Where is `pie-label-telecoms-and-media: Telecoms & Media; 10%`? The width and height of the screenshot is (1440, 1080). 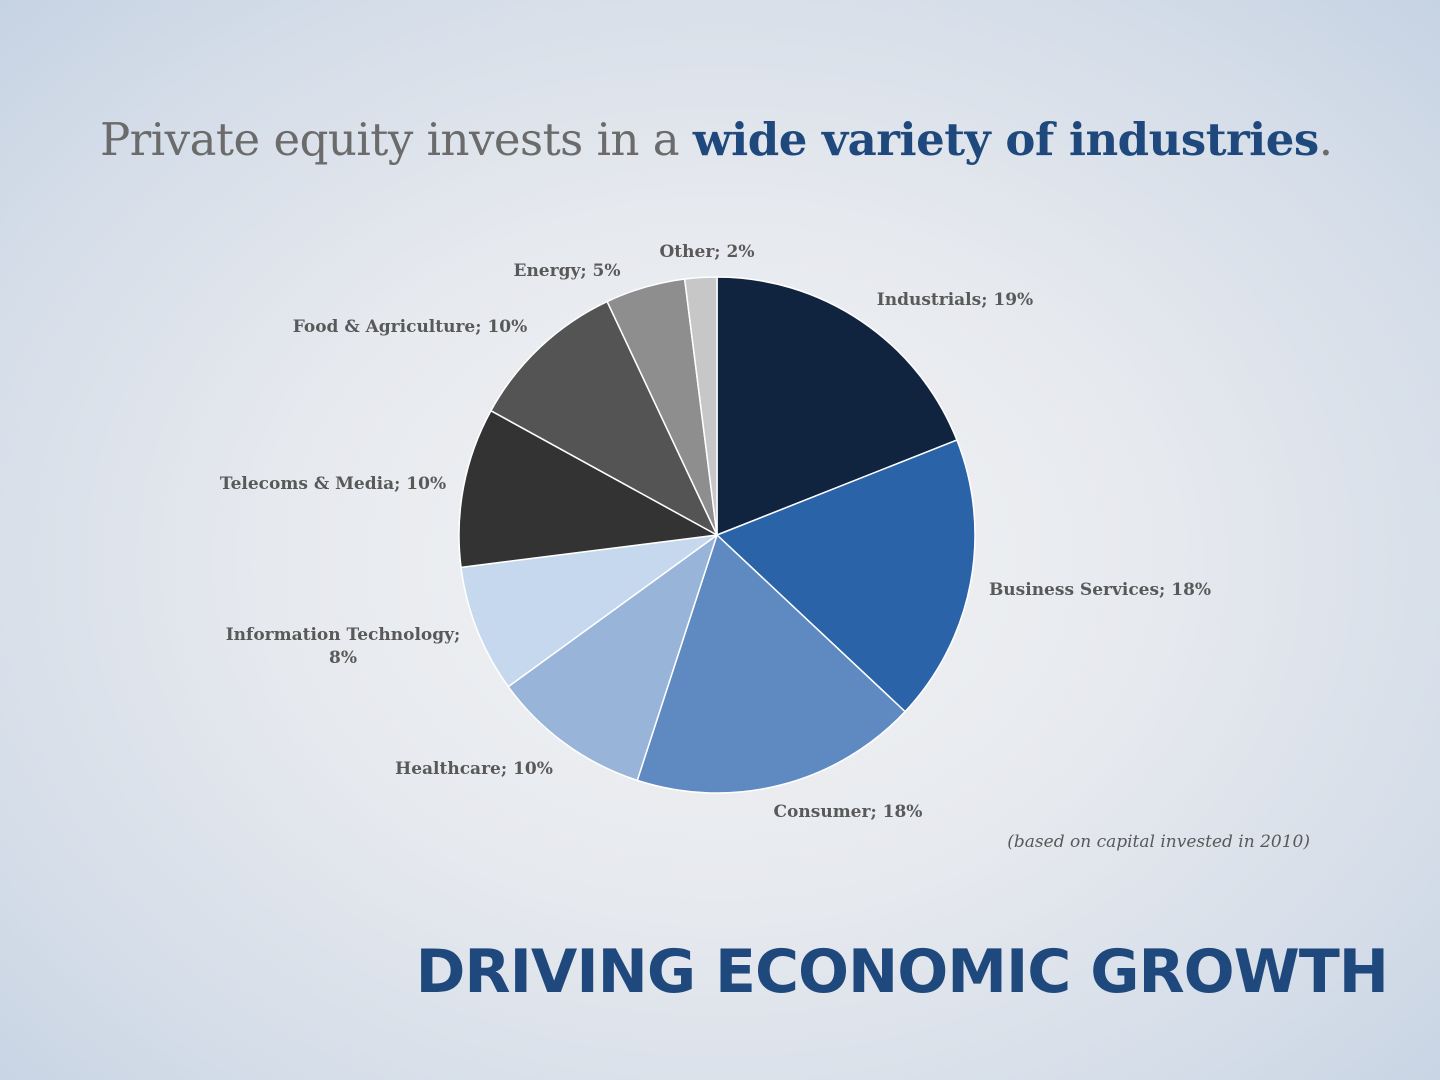 pie-label-telecoms-and-media: Telecoms & Media; 10% is located at coordinates (333, 484).